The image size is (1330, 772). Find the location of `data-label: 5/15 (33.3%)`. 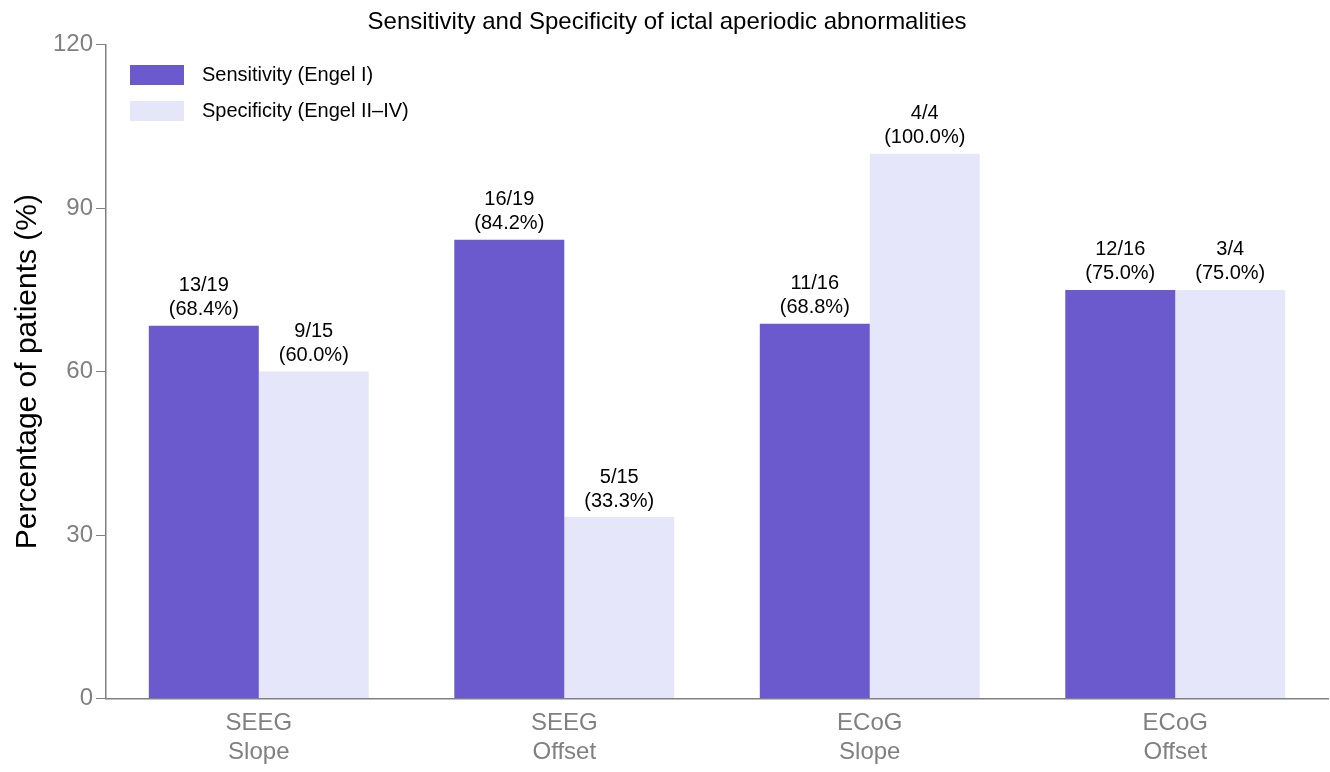

data-label: 5/15 (33.3%) is located at coordinates (619, 487).